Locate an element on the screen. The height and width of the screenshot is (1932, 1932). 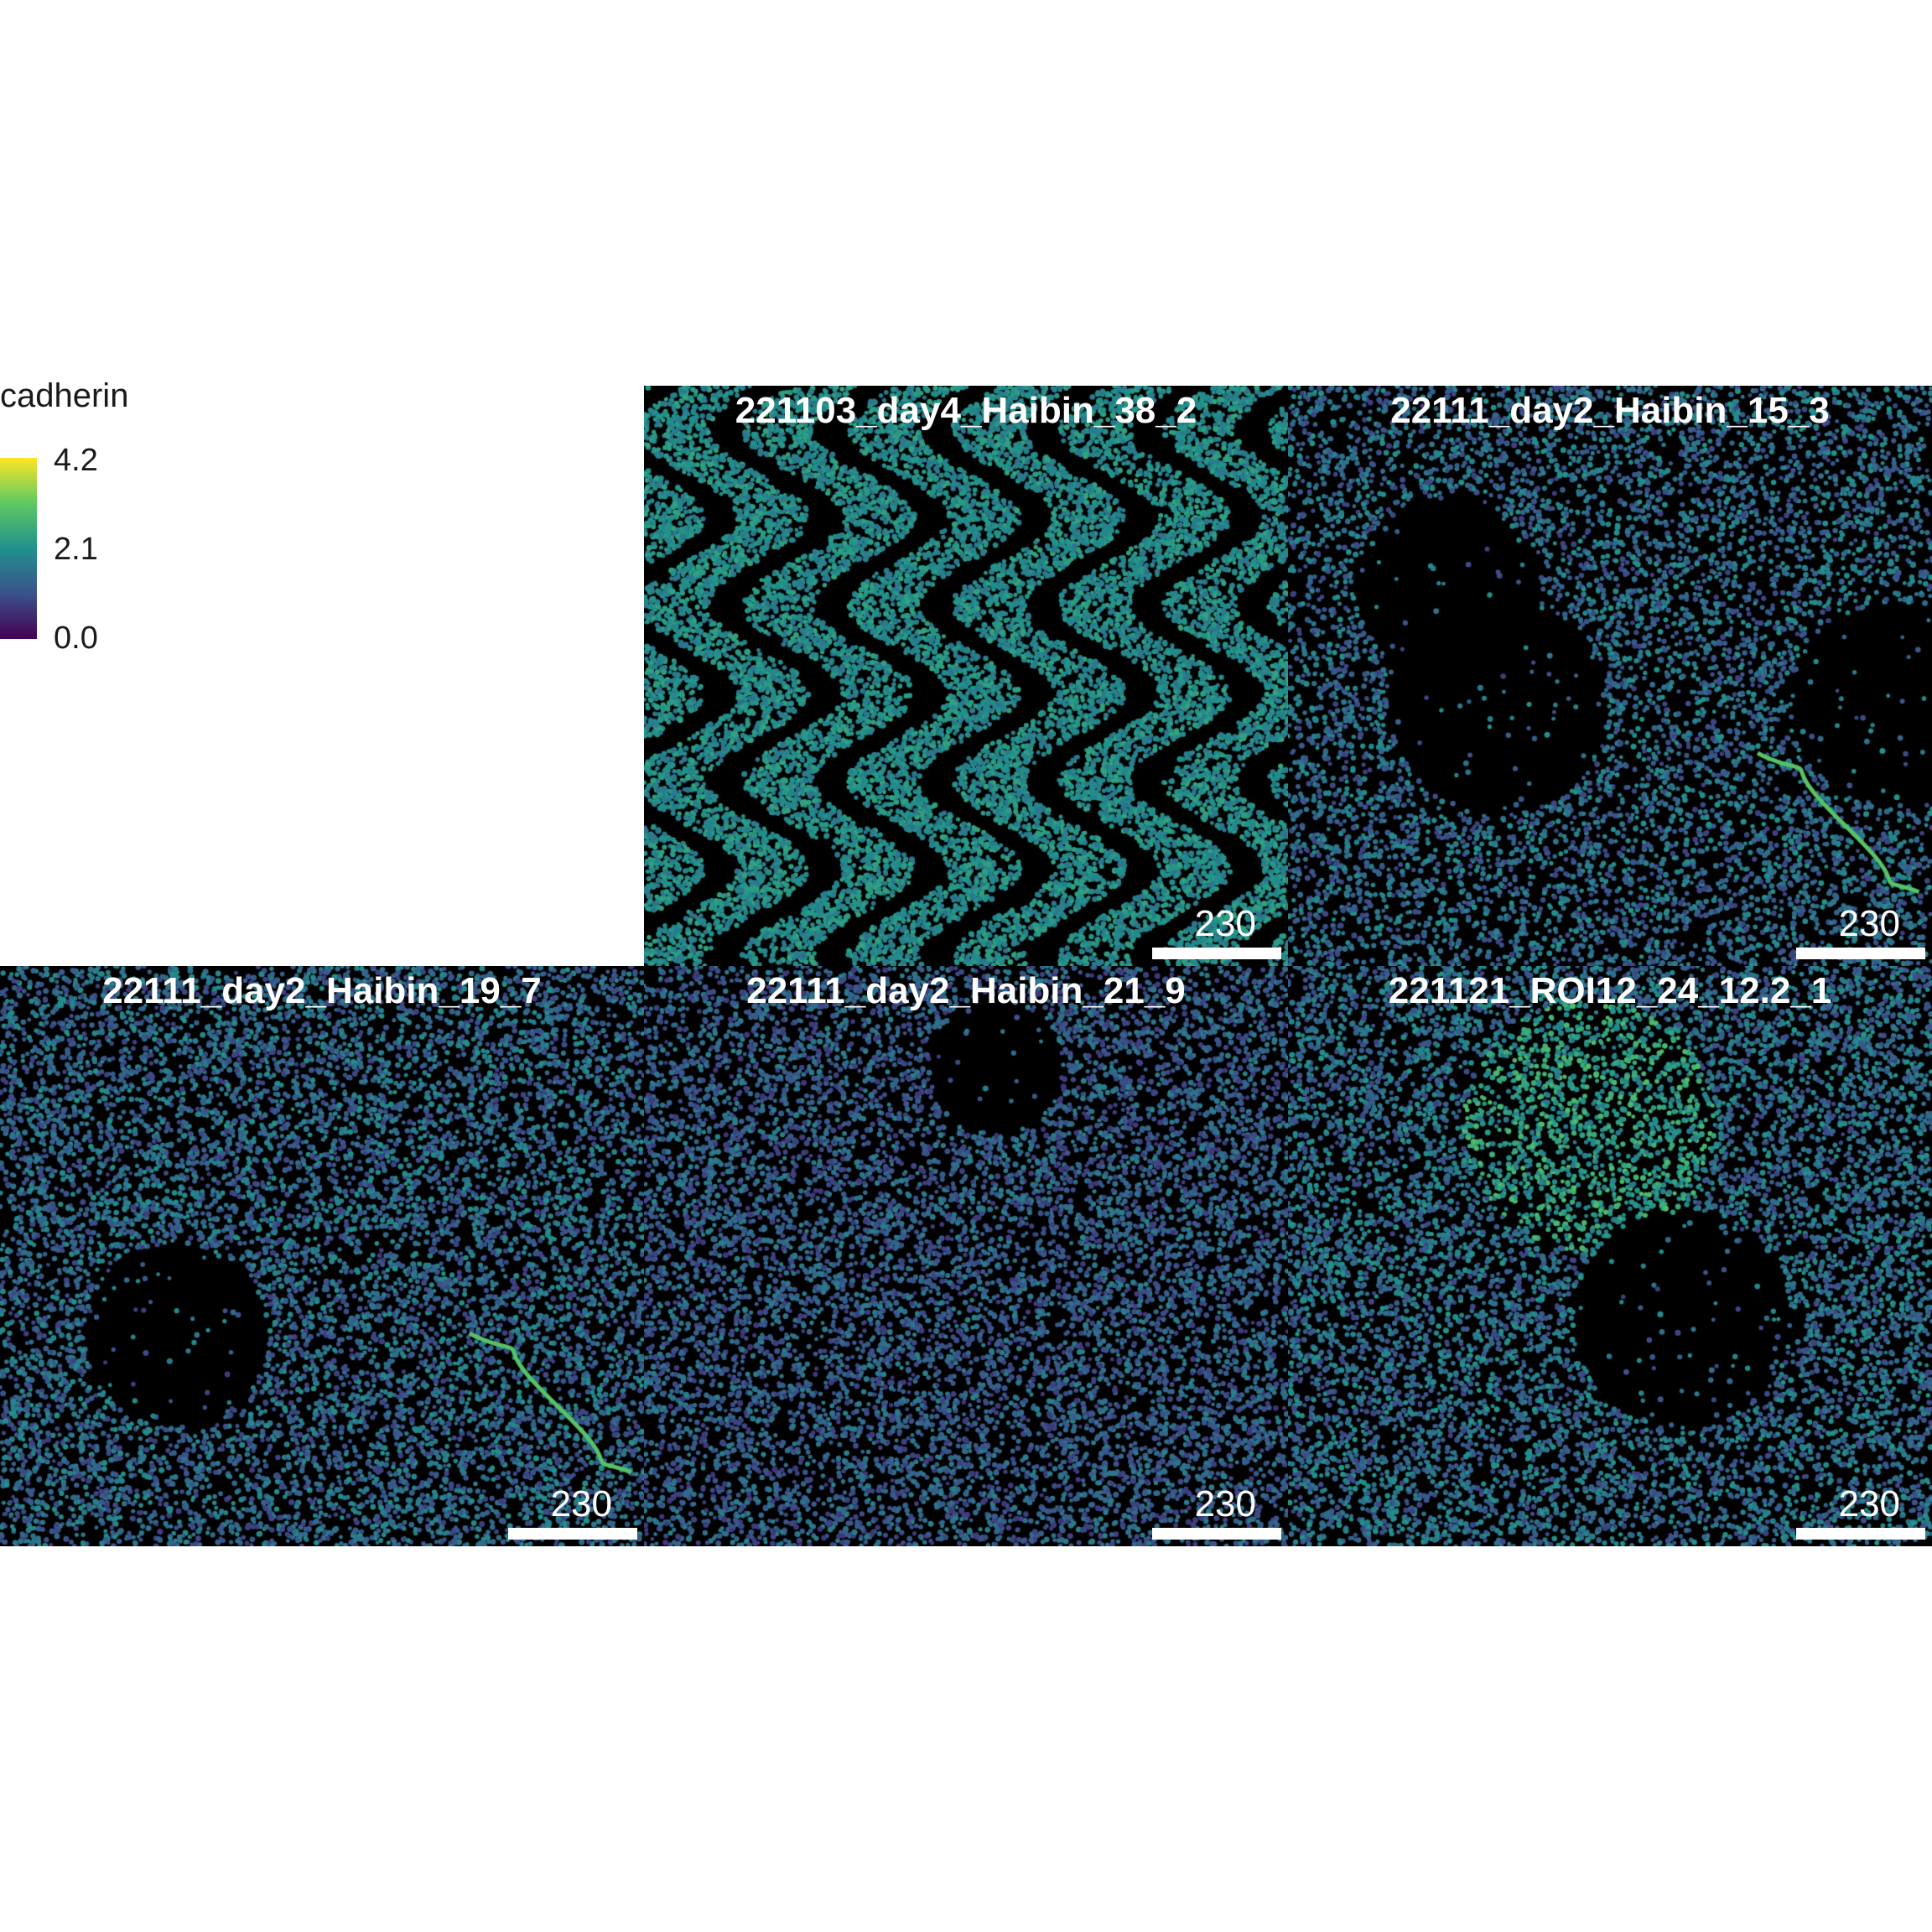
legend-tick-max: 4.2 is located at coordinates (76, 460).